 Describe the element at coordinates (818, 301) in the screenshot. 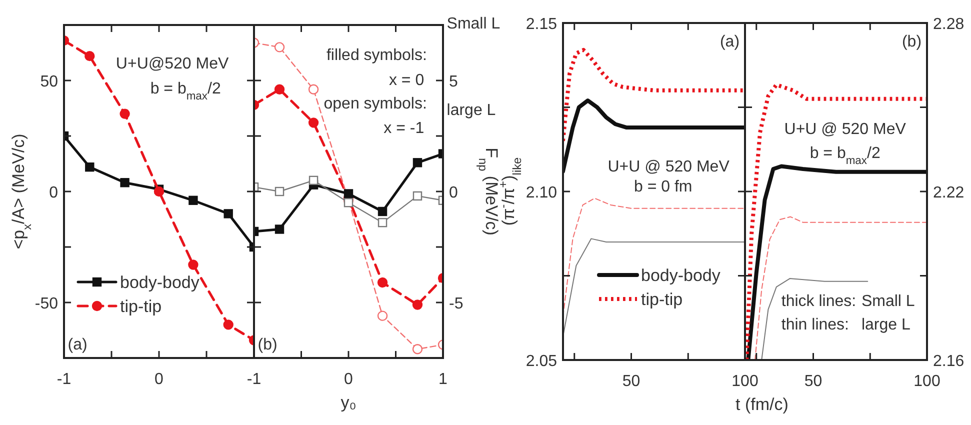

I see `annotation: thick lines:` at that location.